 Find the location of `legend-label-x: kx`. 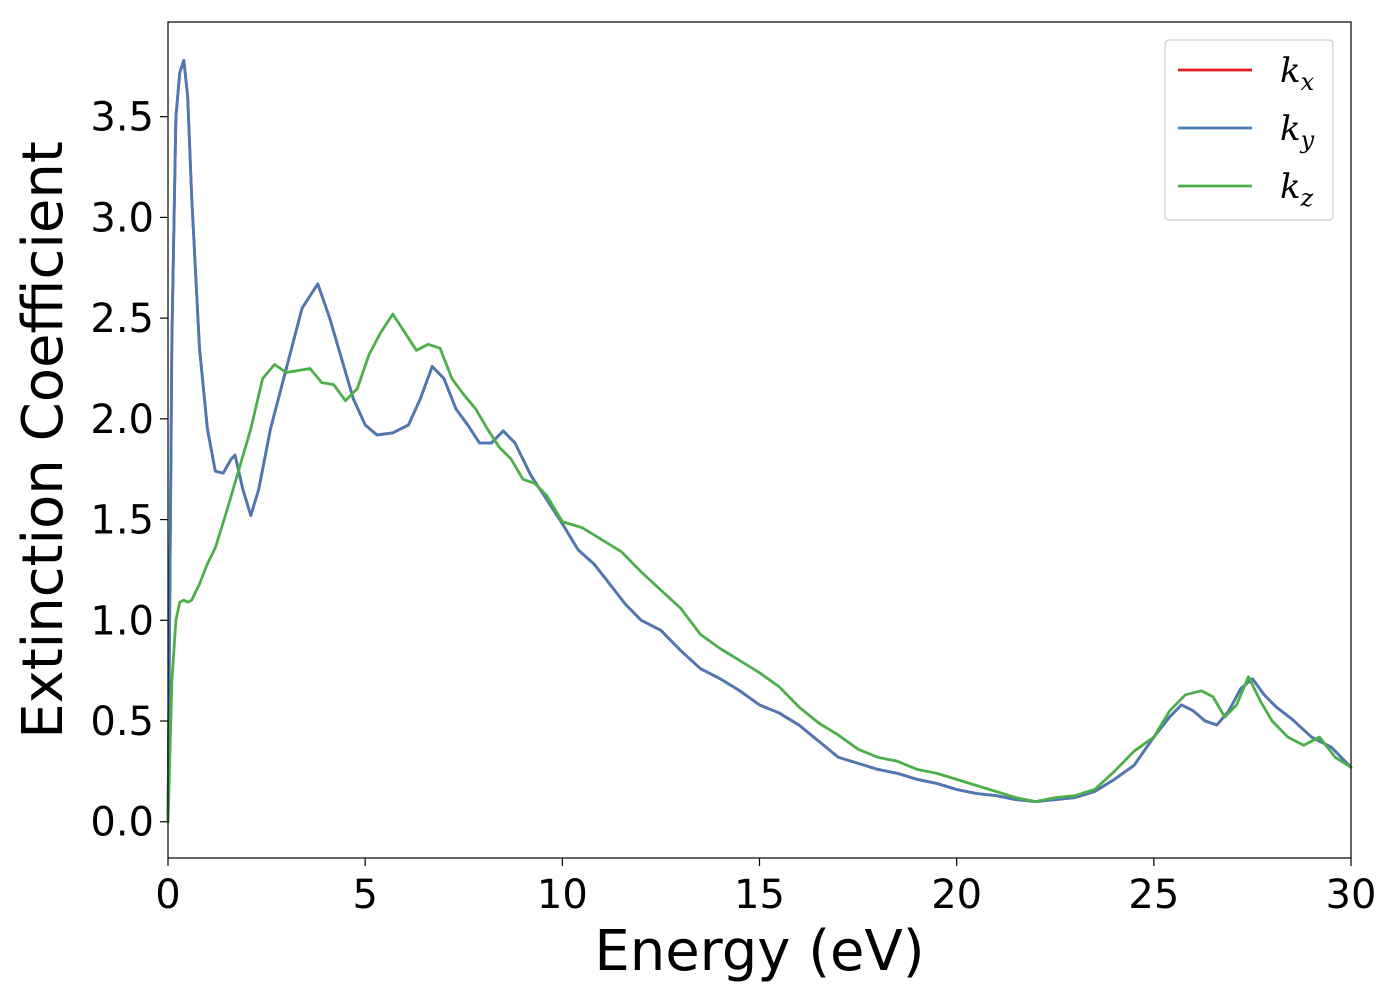

legend-label-x: kx is located at coordinates (1297, 73).